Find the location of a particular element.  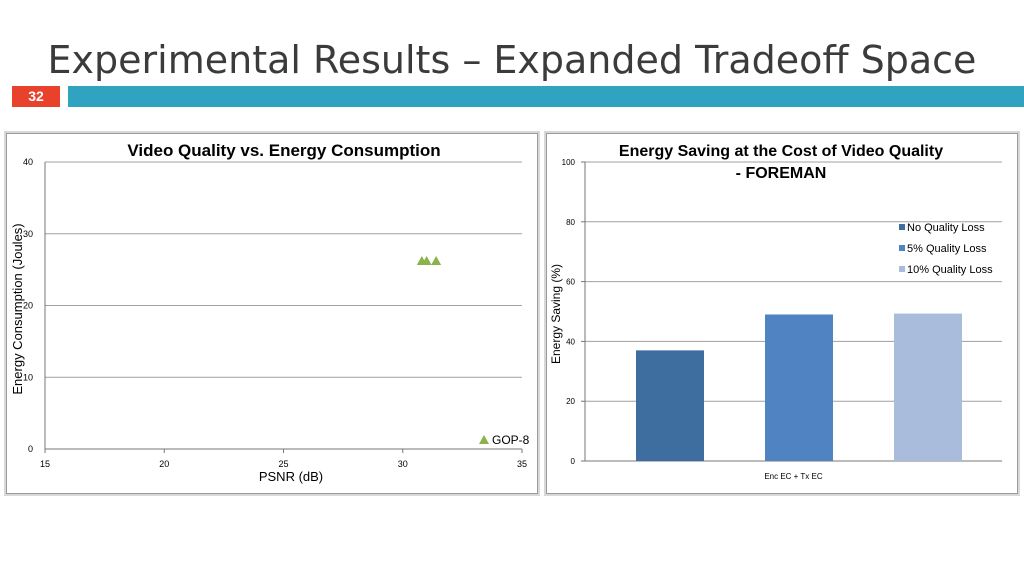

bar-legend-label: No Quality Loss is located at coordinates (946, 228).